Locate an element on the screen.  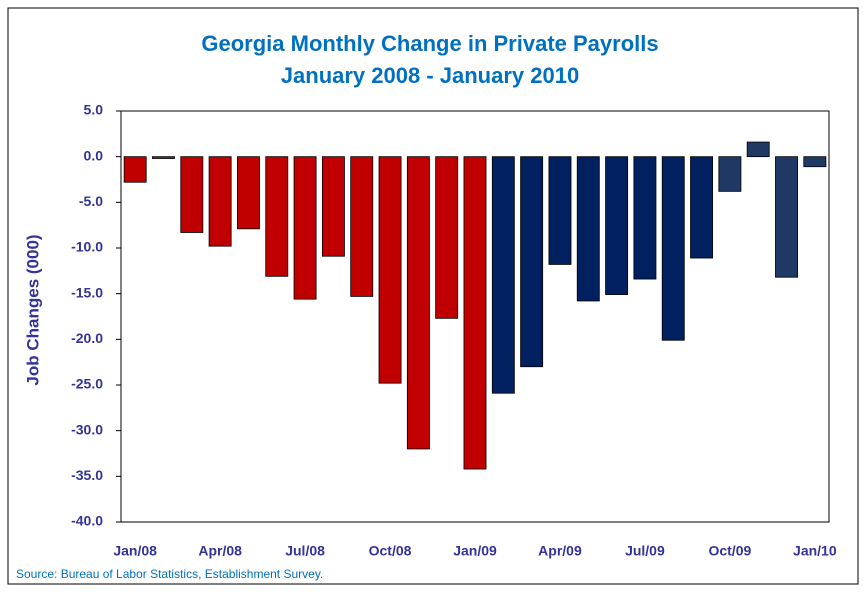
x-tick-label: Apr/09 is located at coordinates (560, 551).